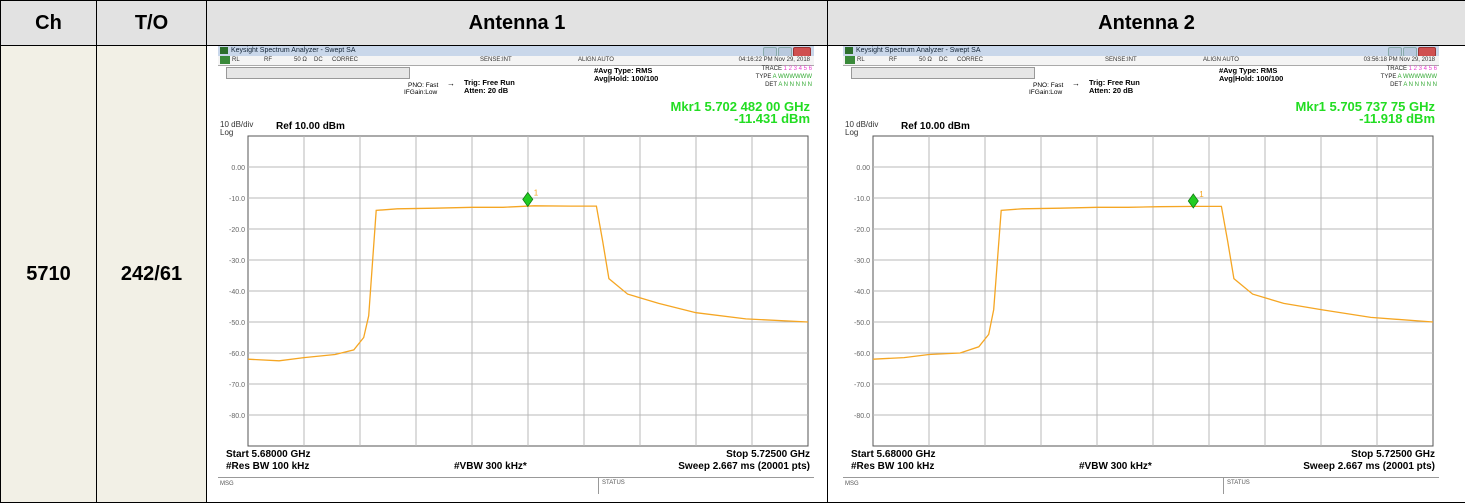  I want to click on window-title: Keysight Spectrum Analyzer - Swept SA, so click(918, 50).